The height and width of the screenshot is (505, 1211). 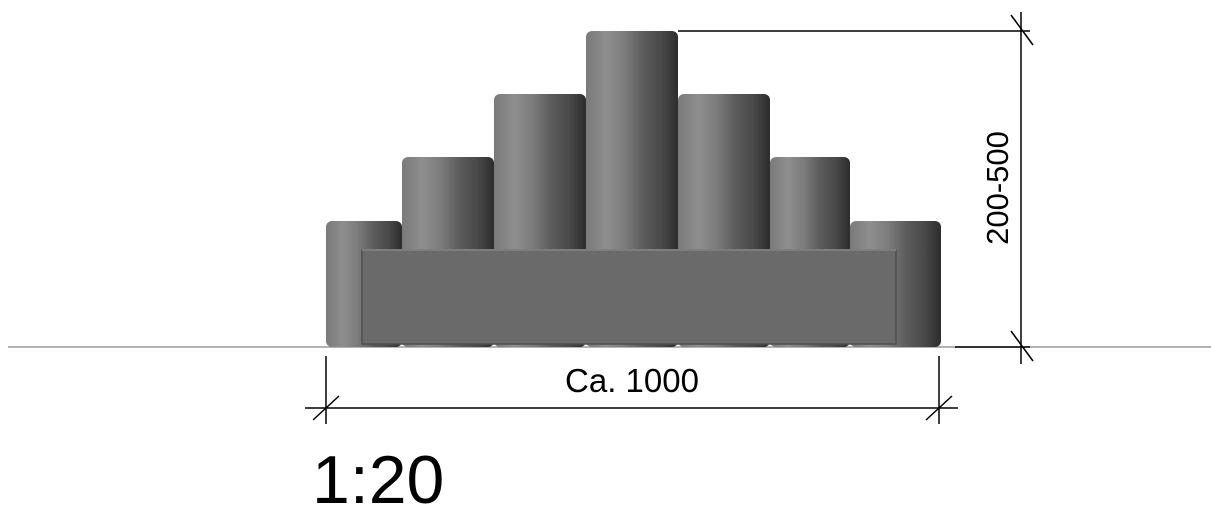 I want to click on width-tick-right, so click(x=939, y=408).